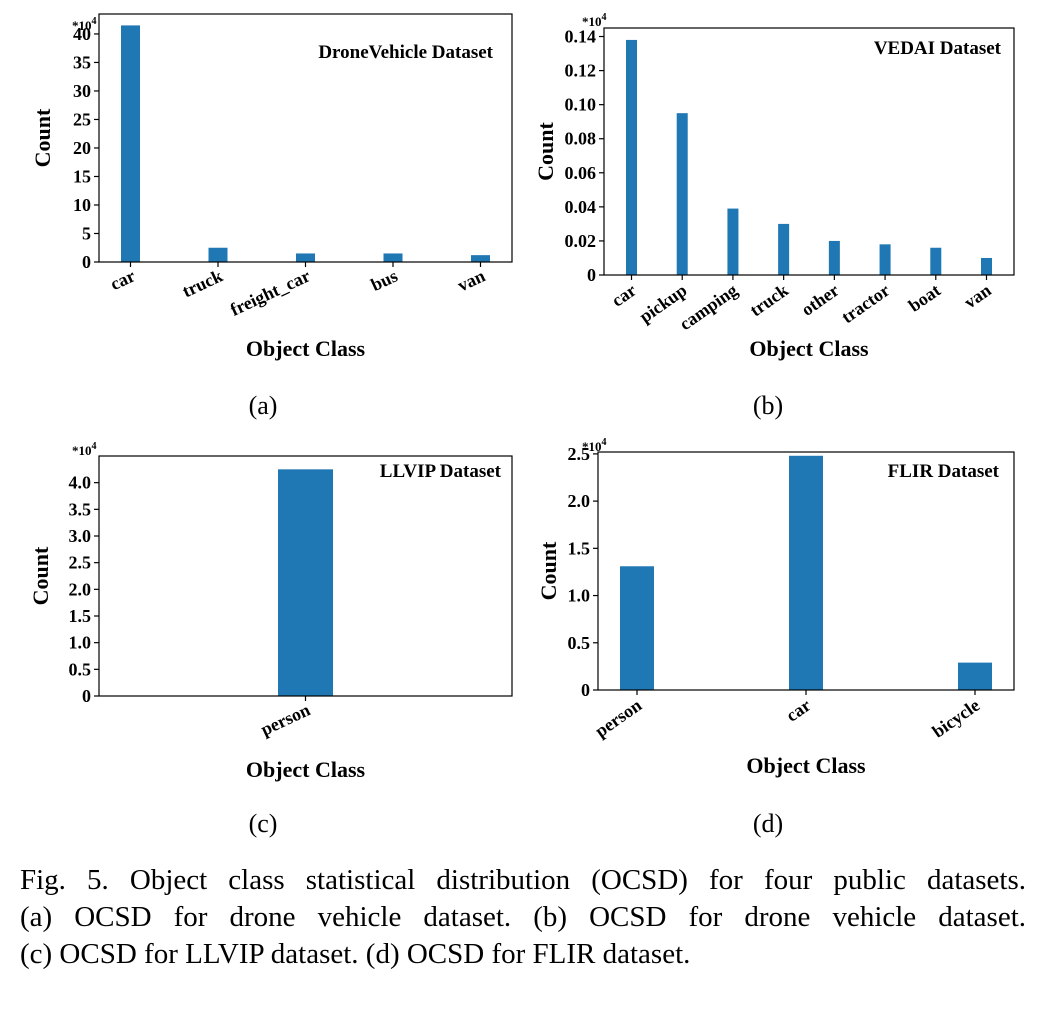 Image resolution: width=1046 pixels, height=1021 pixels. I want to click on y-tick-label: 20, so click(82, 148).